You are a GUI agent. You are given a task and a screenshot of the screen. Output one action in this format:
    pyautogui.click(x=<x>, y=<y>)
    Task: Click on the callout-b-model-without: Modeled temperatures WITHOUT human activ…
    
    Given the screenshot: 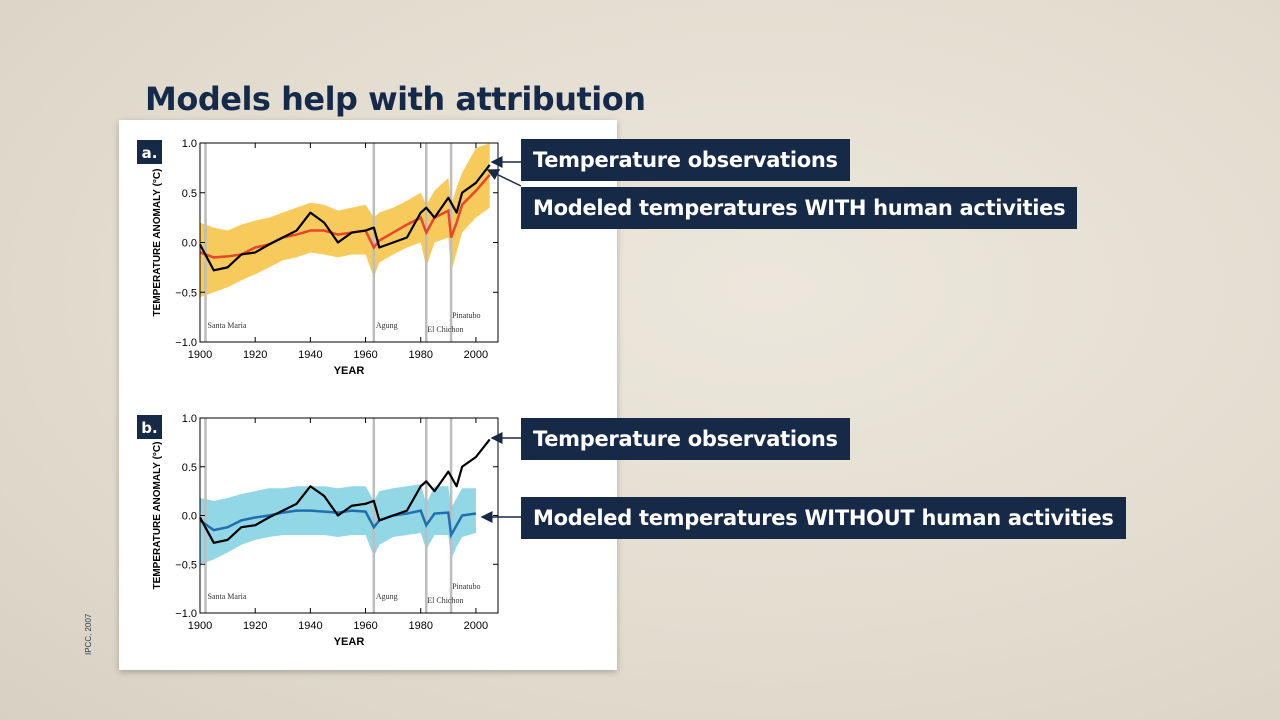 What is the action you would take?
    pyautogui.click(x=823, y=518)
    